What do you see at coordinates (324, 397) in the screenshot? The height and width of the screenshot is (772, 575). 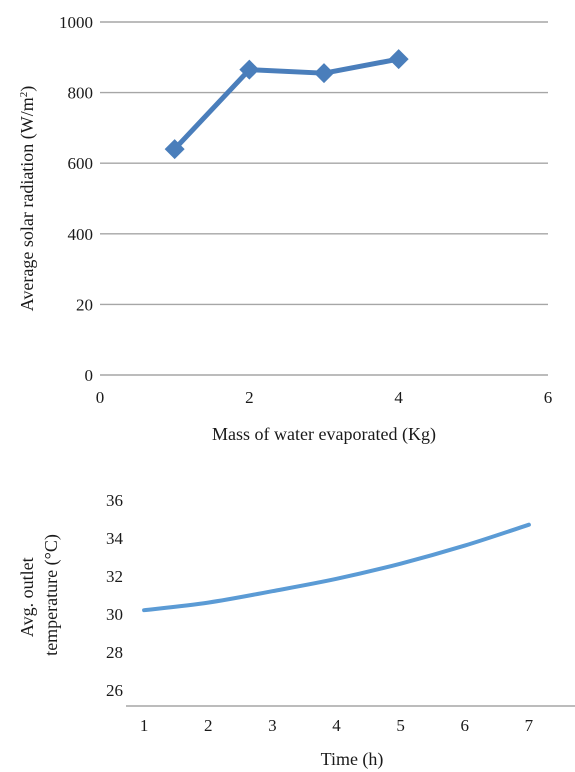 I see `chart1-x-tick-labels: 0 2 4 6` at bounding box center [324, 397].